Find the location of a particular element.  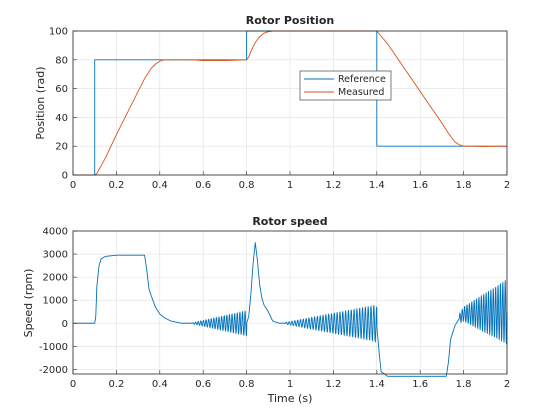

y-tick-label: -2000 is located at coordinates (53, 370).